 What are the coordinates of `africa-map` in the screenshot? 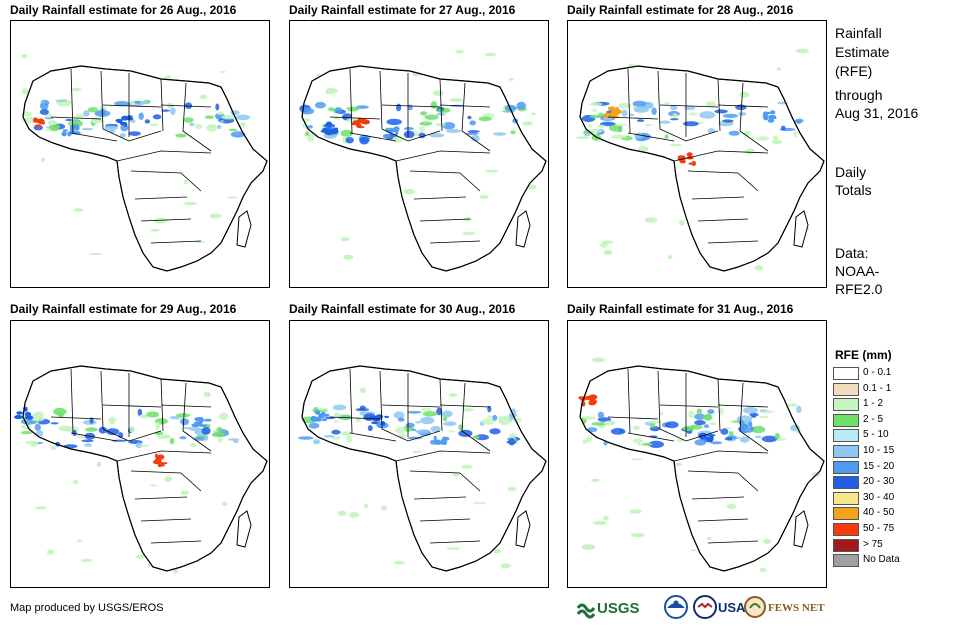 It's located at (423, 161).